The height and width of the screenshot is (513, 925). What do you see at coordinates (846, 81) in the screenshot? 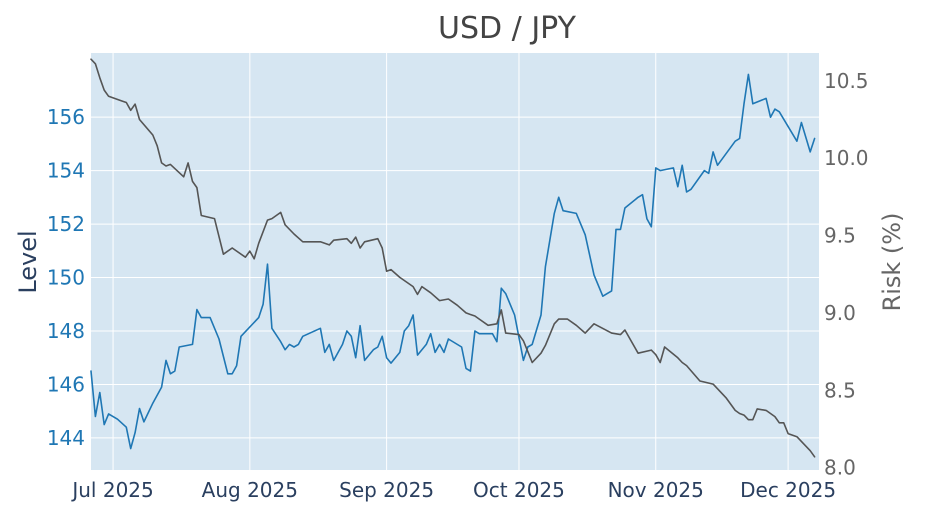
I see `right-tick-label: 10.5` at bounding box center [846, 81].